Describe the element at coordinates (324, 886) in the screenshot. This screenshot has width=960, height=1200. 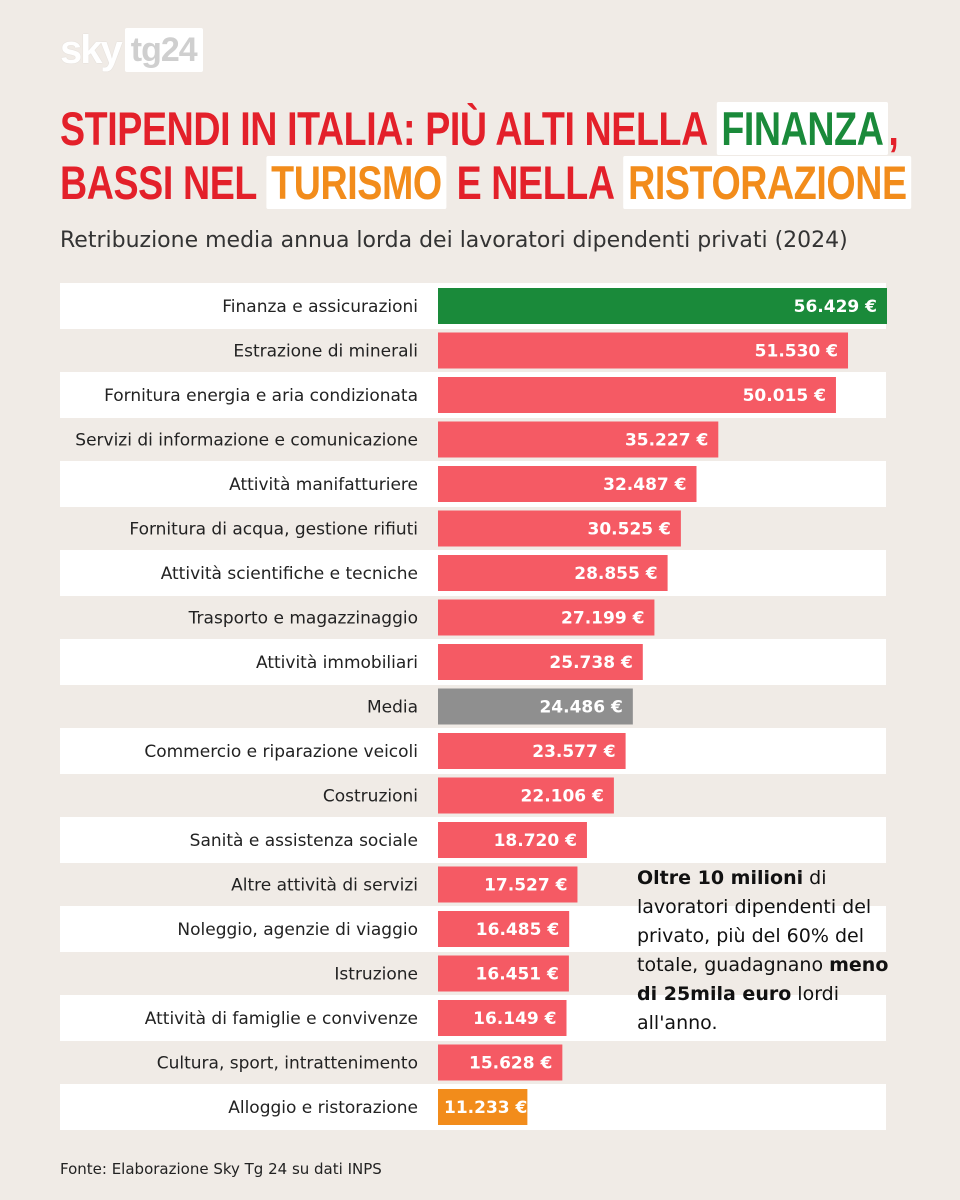
I see `category-label: Altre attività di servizi` at that location.